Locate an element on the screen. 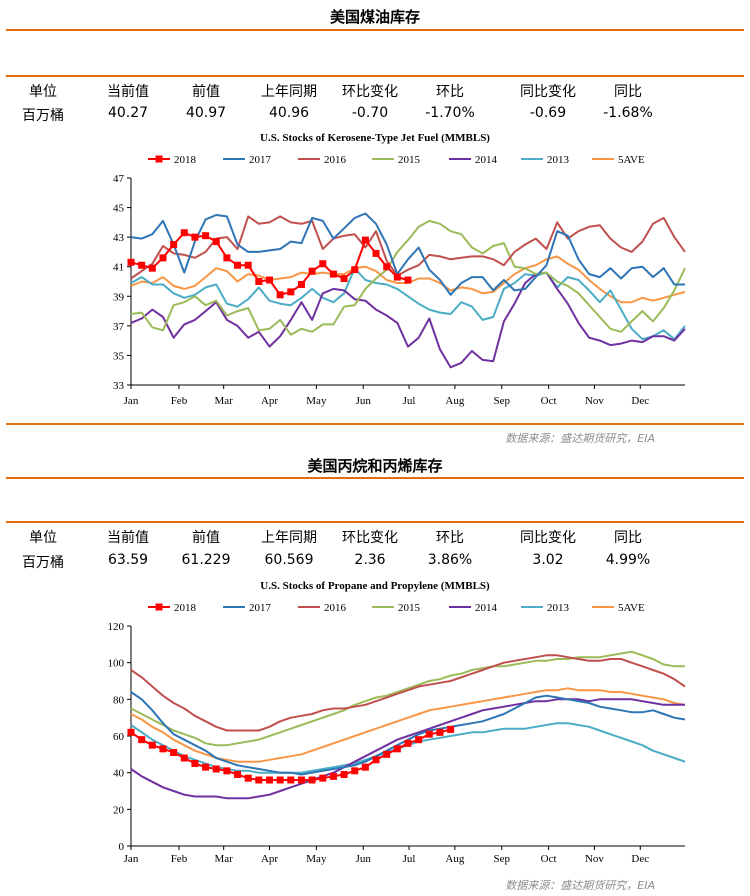 Image resolution: width=750 pixels, height=896 pixels. series-2016 is located at coordinates (408, 693).